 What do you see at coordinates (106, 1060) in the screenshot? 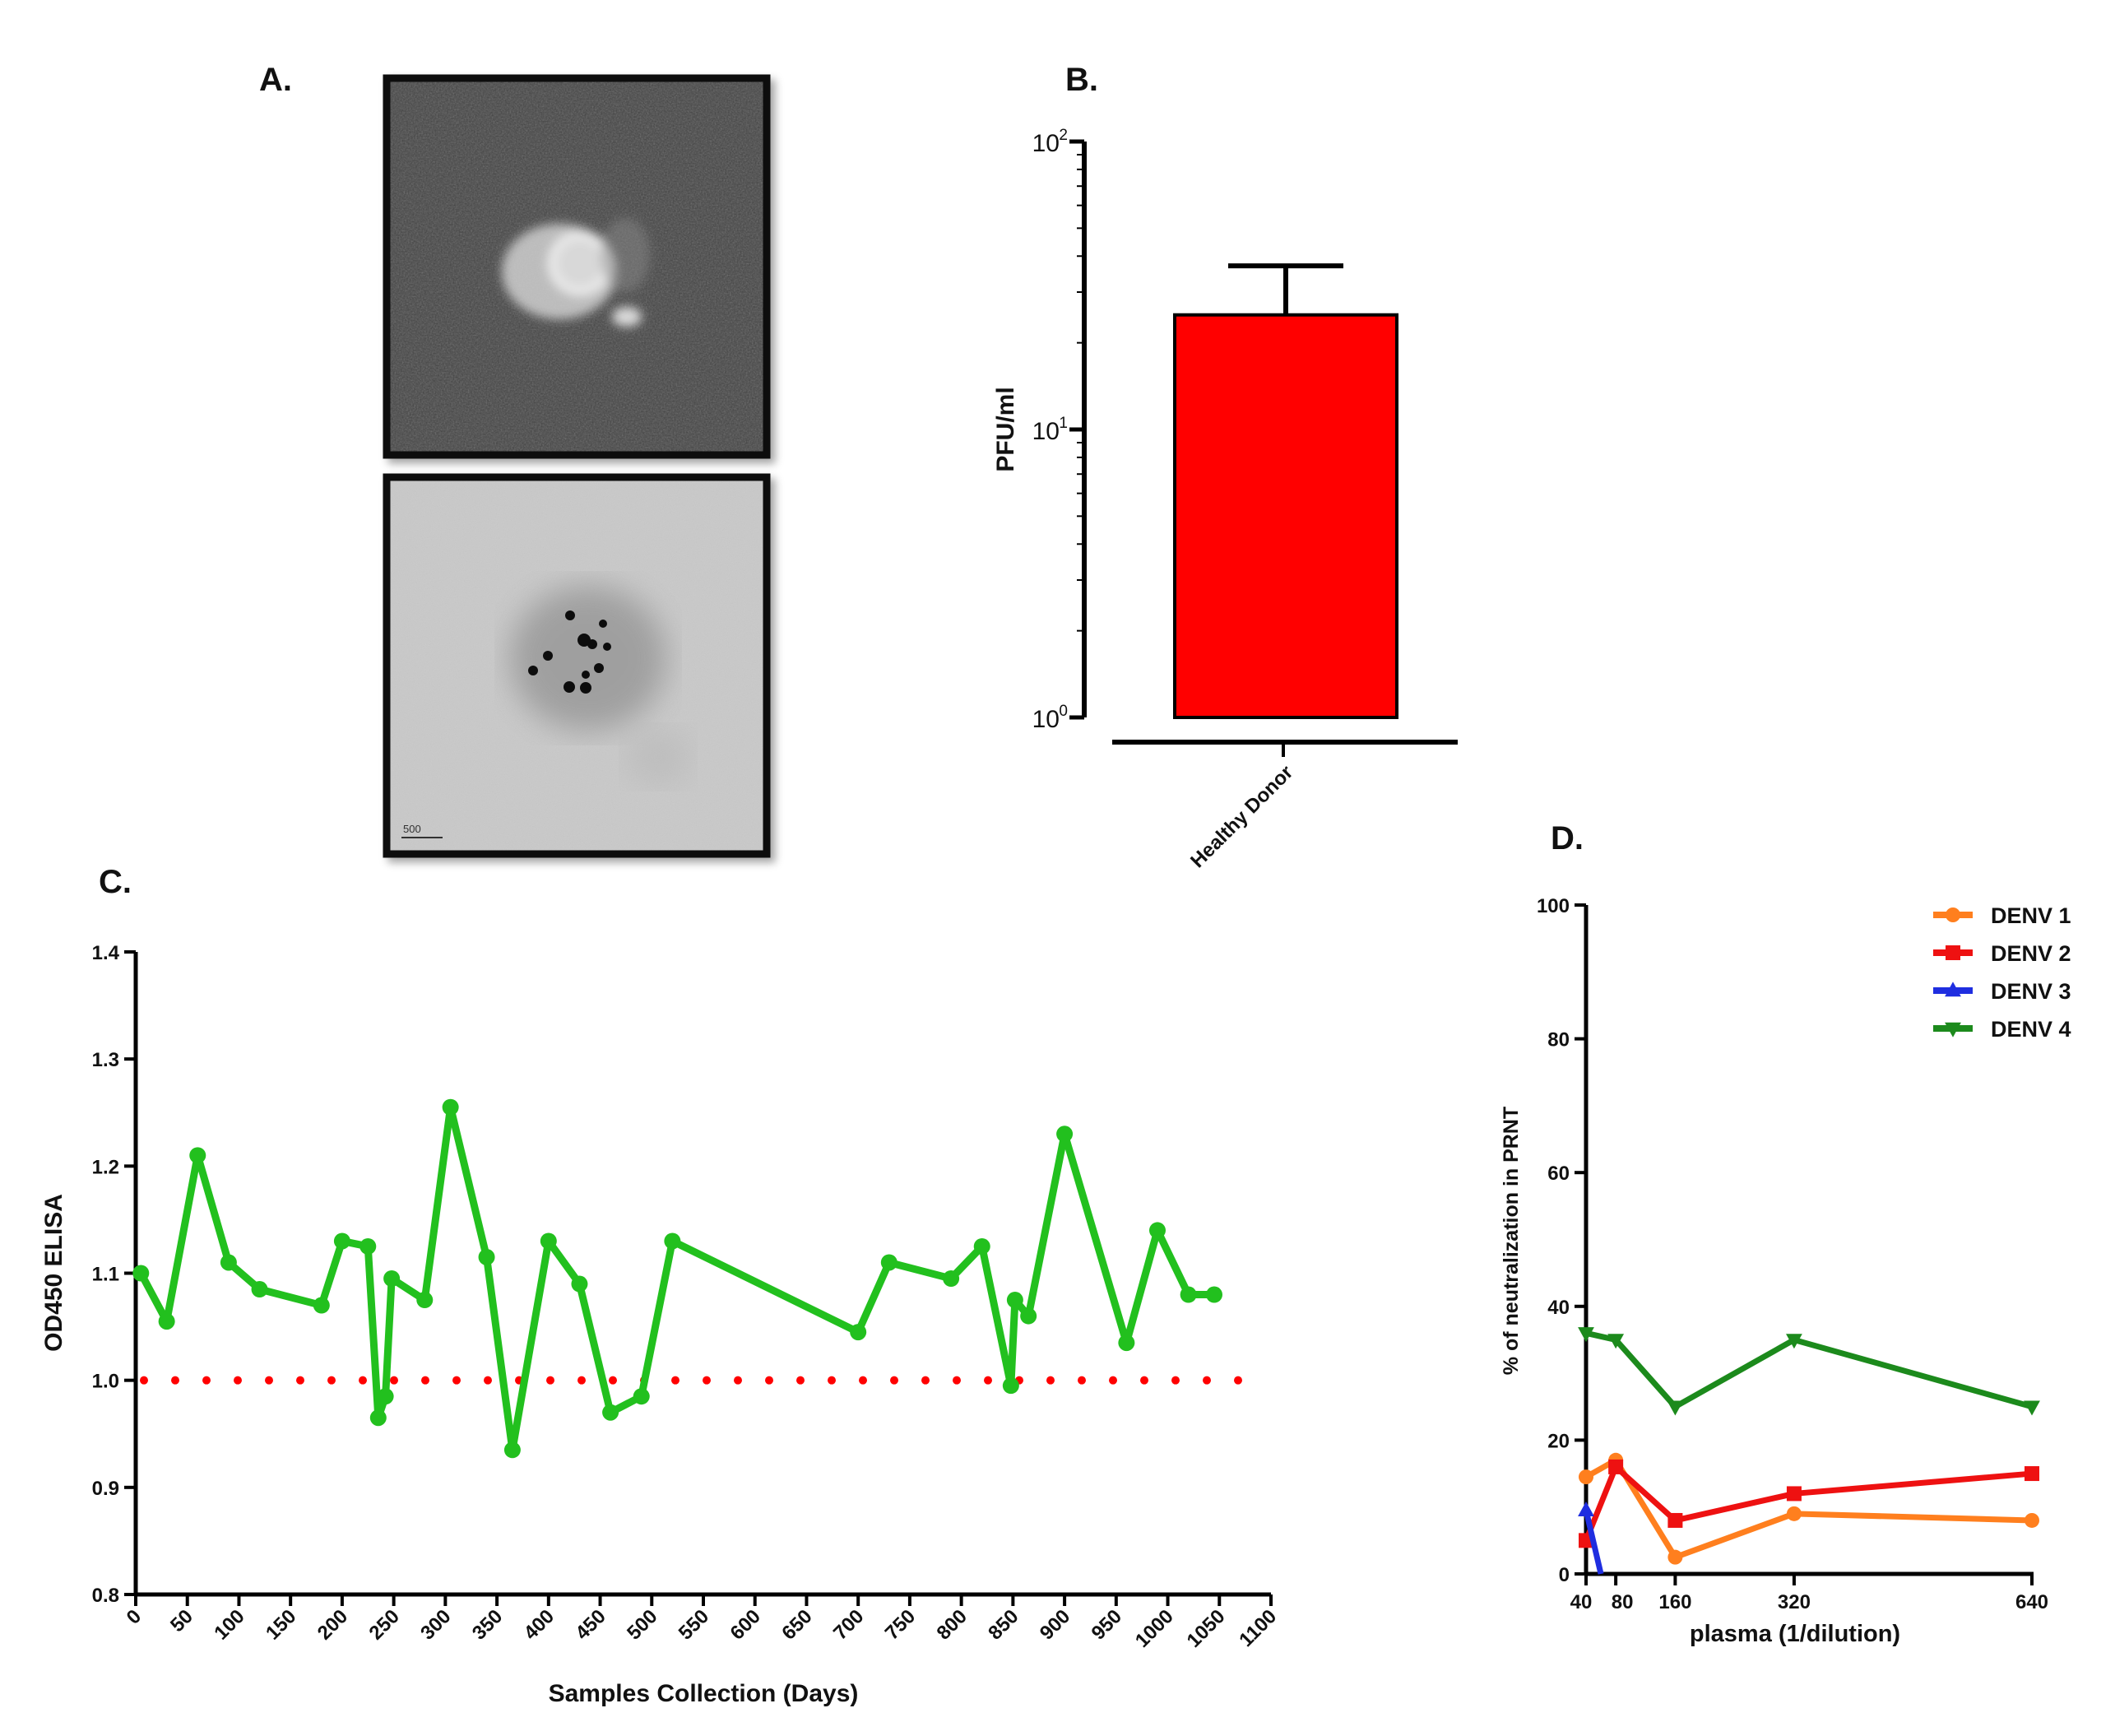
I see `c-y-tick-label: 1.3` at bounding box center [106, 1060].